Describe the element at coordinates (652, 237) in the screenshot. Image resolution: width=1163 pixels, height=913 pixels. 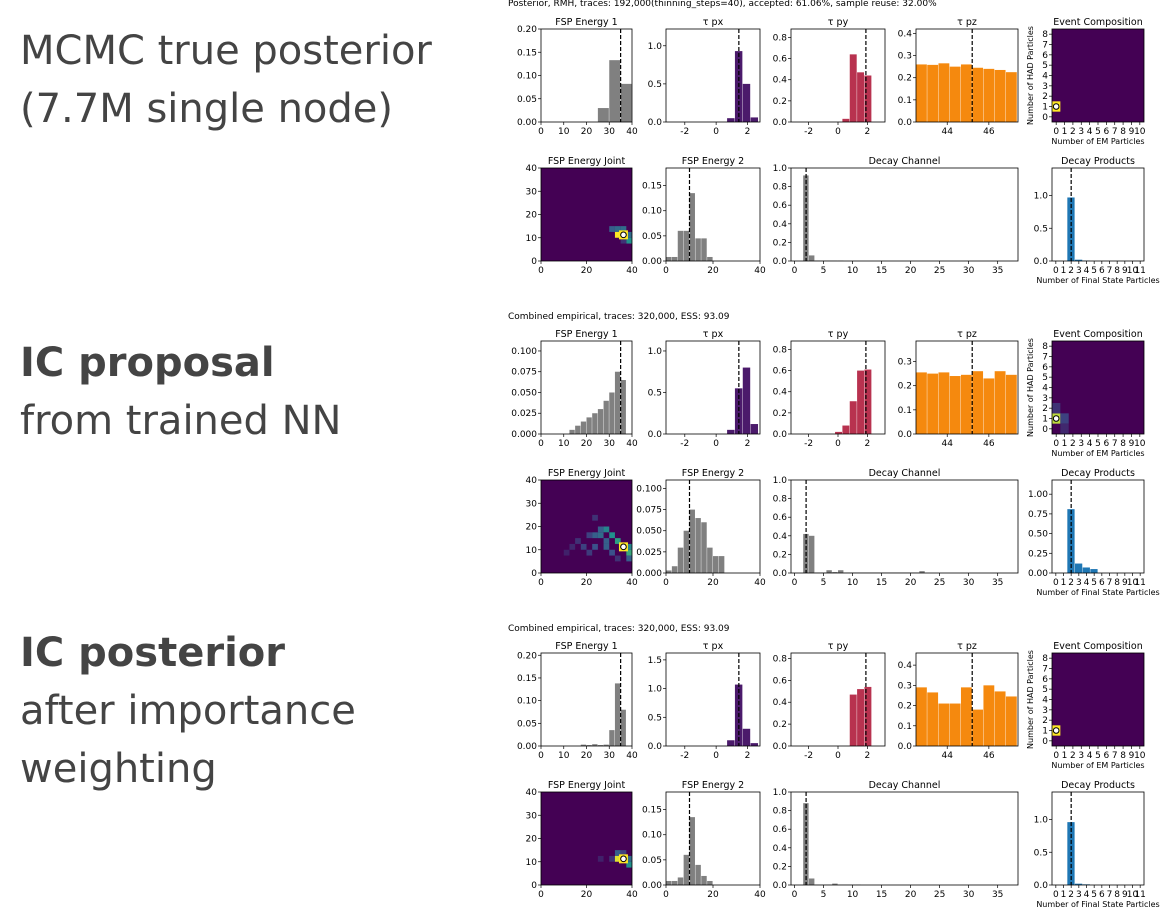
I see `y-tick-label: 0.05` at that location.